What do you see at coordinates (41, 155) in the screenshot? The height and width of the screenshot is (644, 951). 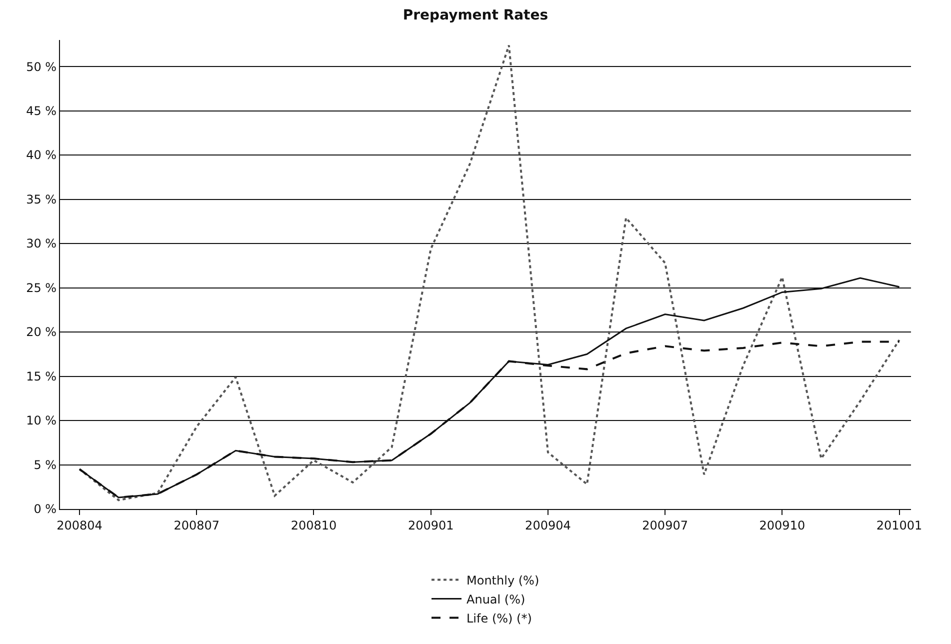 I see `y-tick-label: 40 %` at bounding box center [41, 155].